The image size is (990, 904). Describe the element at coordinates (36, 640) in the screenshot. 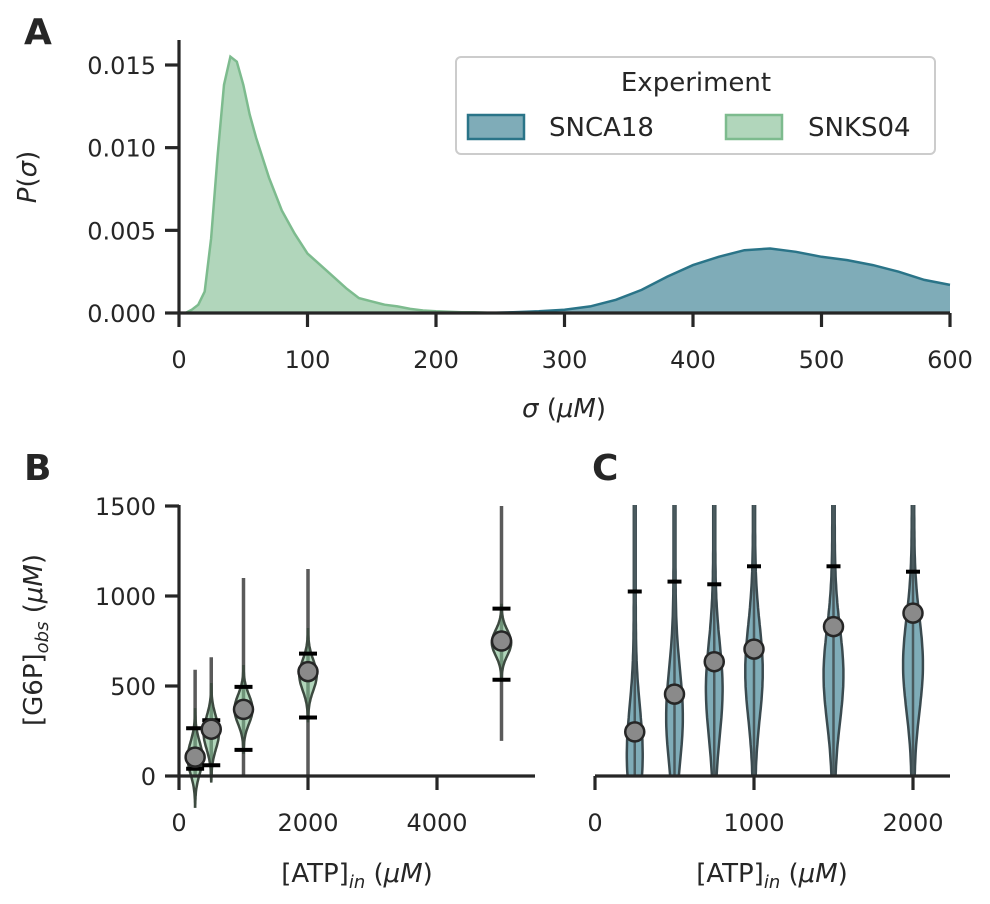

I see `panel-b-y-axis-label: [G6P]obs (μM)` at that location.